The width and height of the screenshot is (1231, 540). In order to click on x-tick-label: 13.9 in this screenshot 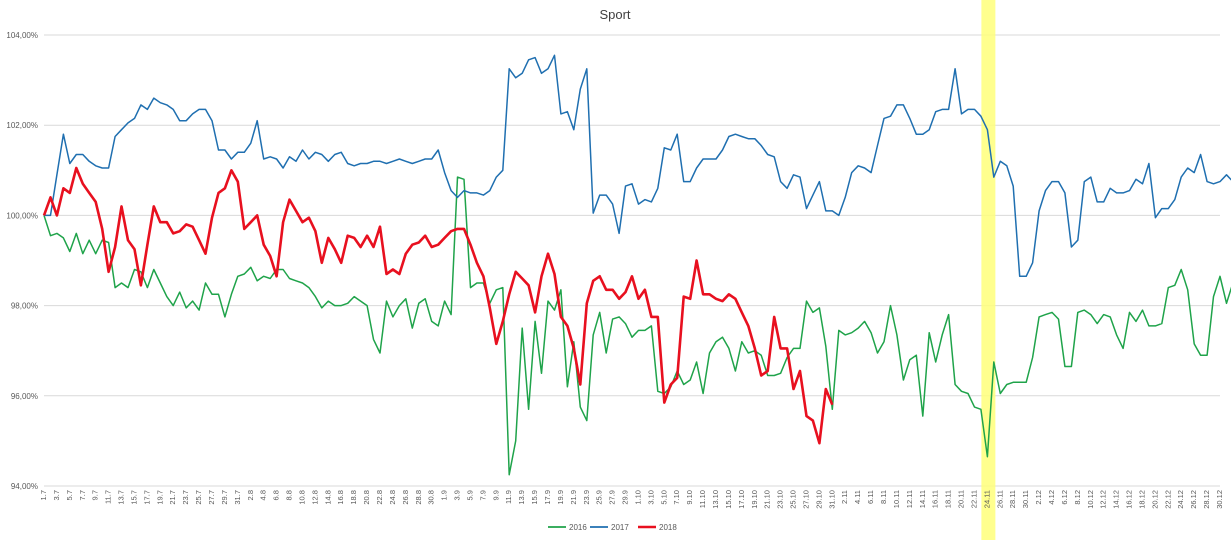, I will do `click(521, 497)`.